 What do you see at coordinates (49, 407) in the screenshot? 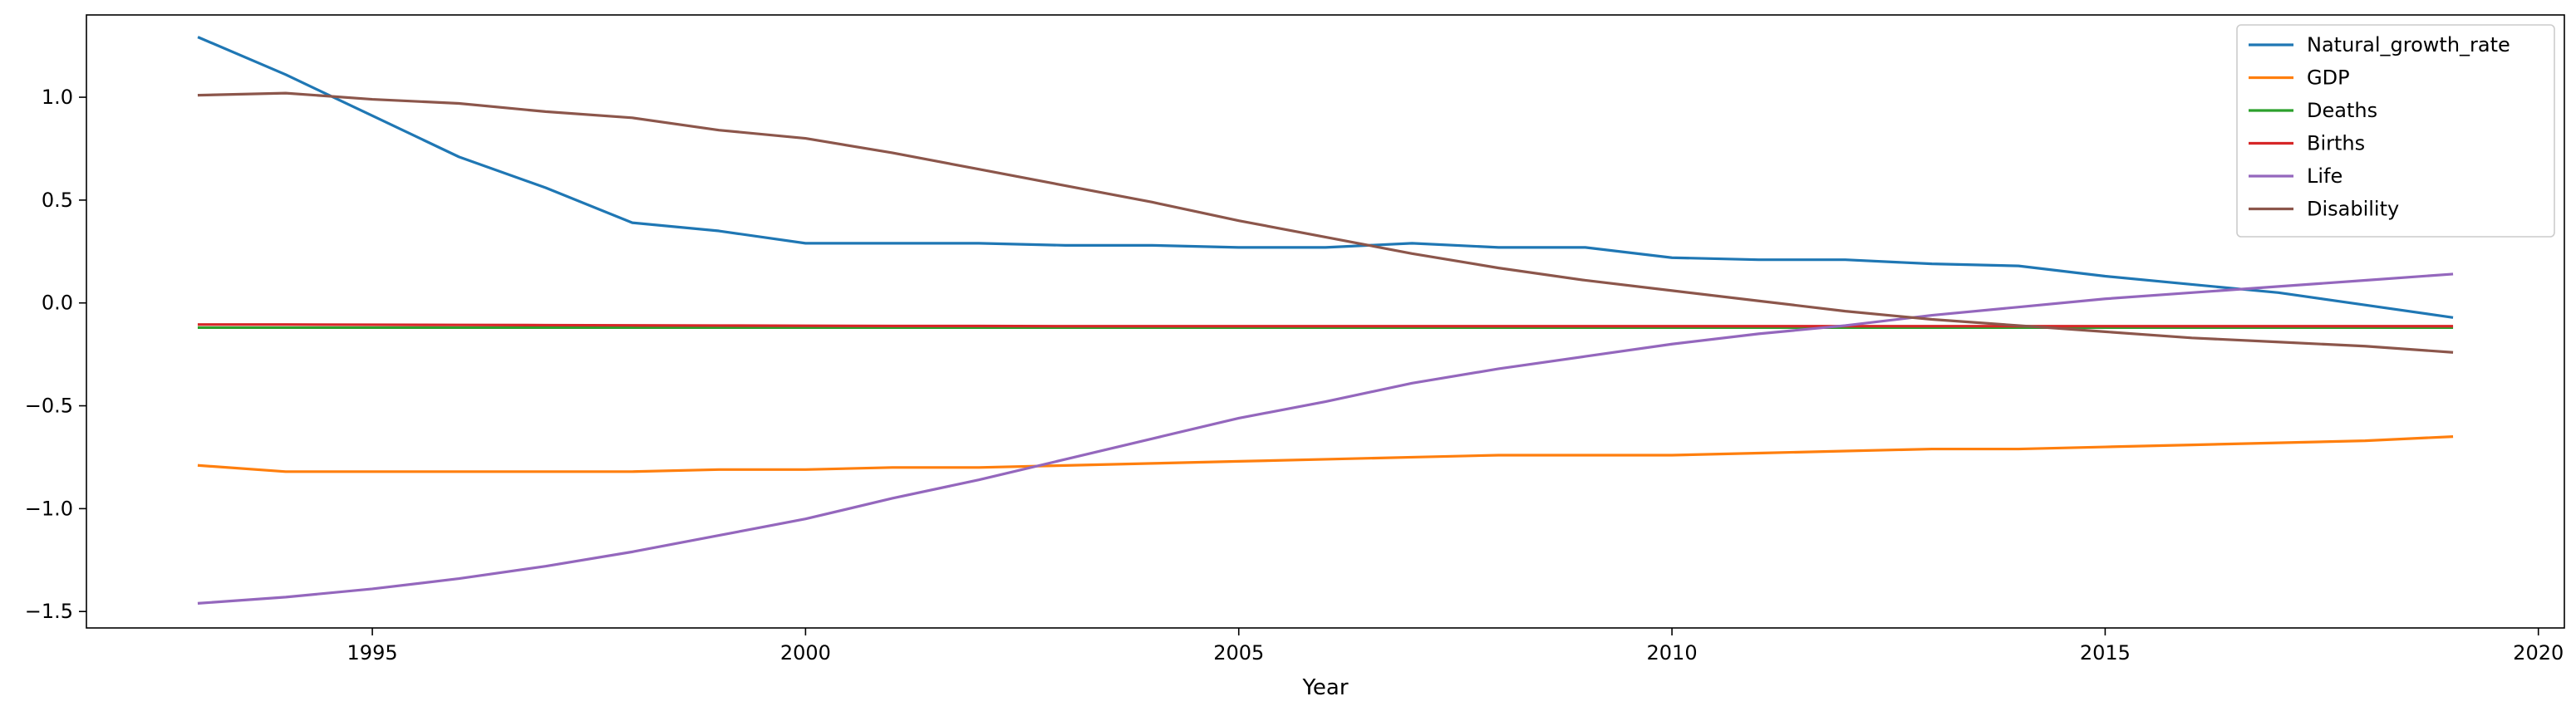
I see `y-tick-label: −0.5` at bounding box center [49, 407].